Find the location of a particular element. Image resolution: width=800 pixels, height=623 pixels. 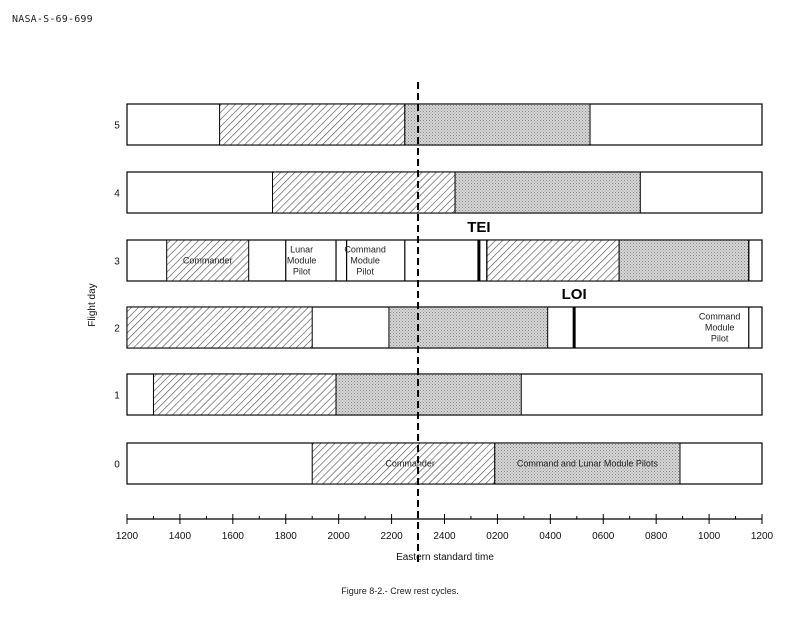

figure-caption: Figure 8-2.- Crew rest cycles. is located at coordinates (400, 591).